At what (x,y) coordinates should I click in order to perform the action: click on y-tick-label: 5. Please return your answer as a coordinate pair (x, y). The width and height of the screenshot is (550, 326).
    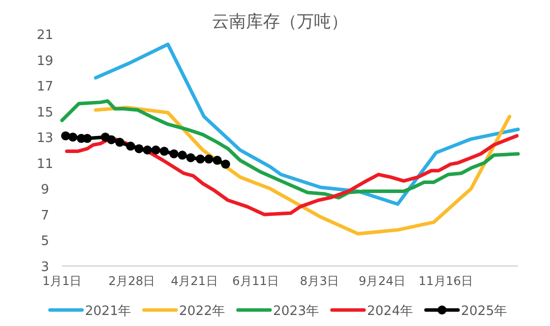
    Looking at the image, I should click on (45, 242).